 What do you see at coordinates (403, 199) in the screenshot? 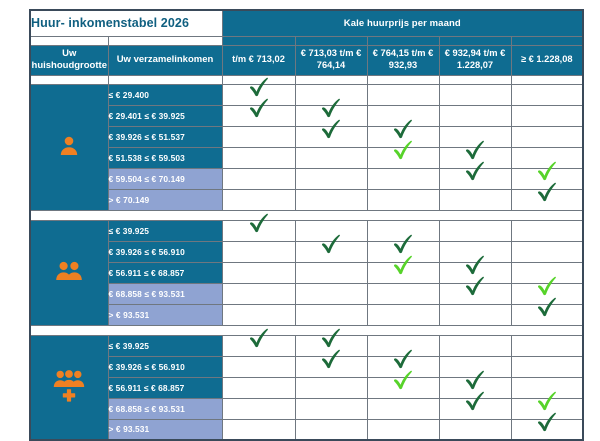
I see `eligibility-cell-r0-5-c2` at bounding box center [403, 199].